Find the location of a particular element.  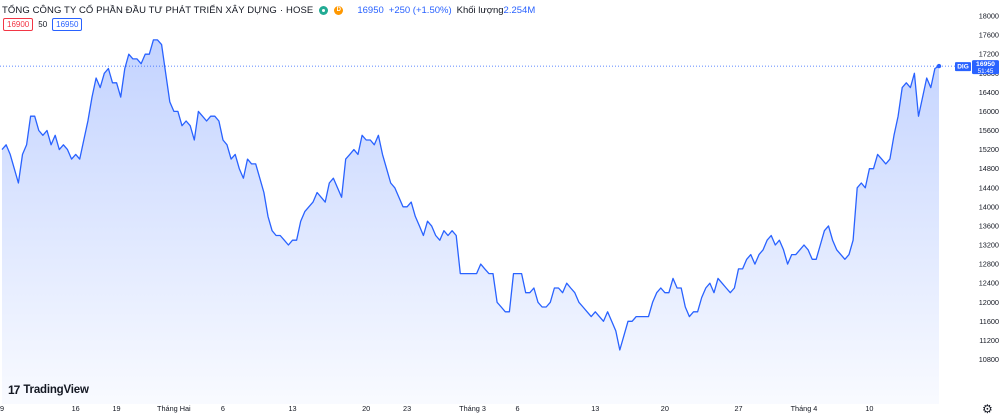

volume-label: Khối lượng is located at coordinates (480, 10).